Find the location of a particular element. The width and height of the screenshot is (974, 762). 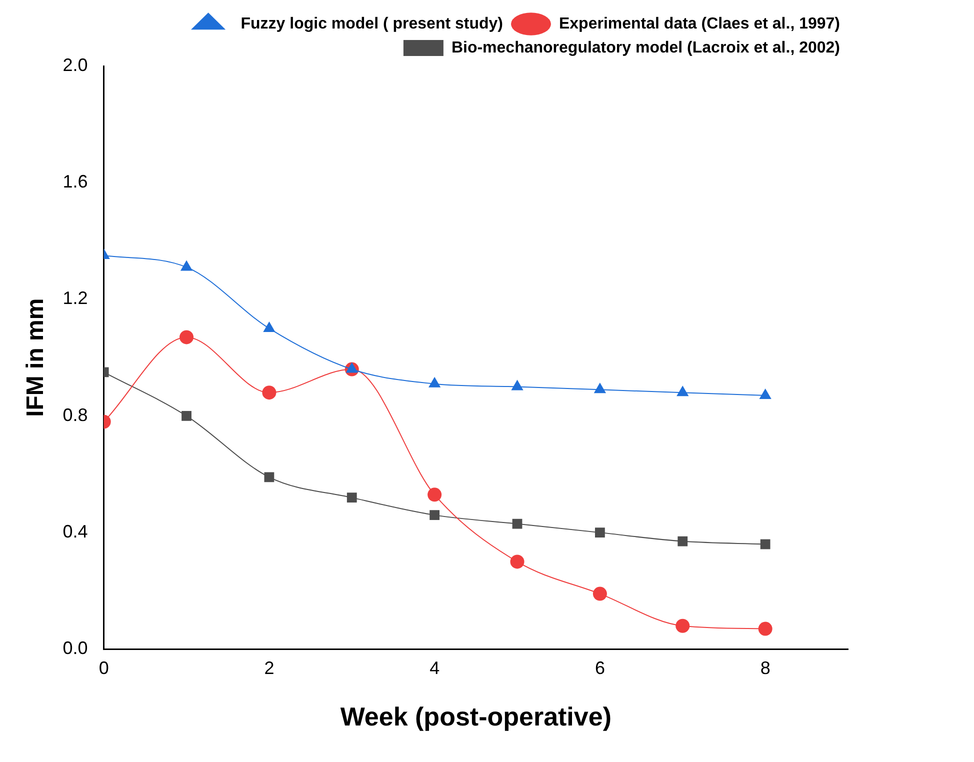

y-tick-label: 1.2 is located at coordinates (75, 298).